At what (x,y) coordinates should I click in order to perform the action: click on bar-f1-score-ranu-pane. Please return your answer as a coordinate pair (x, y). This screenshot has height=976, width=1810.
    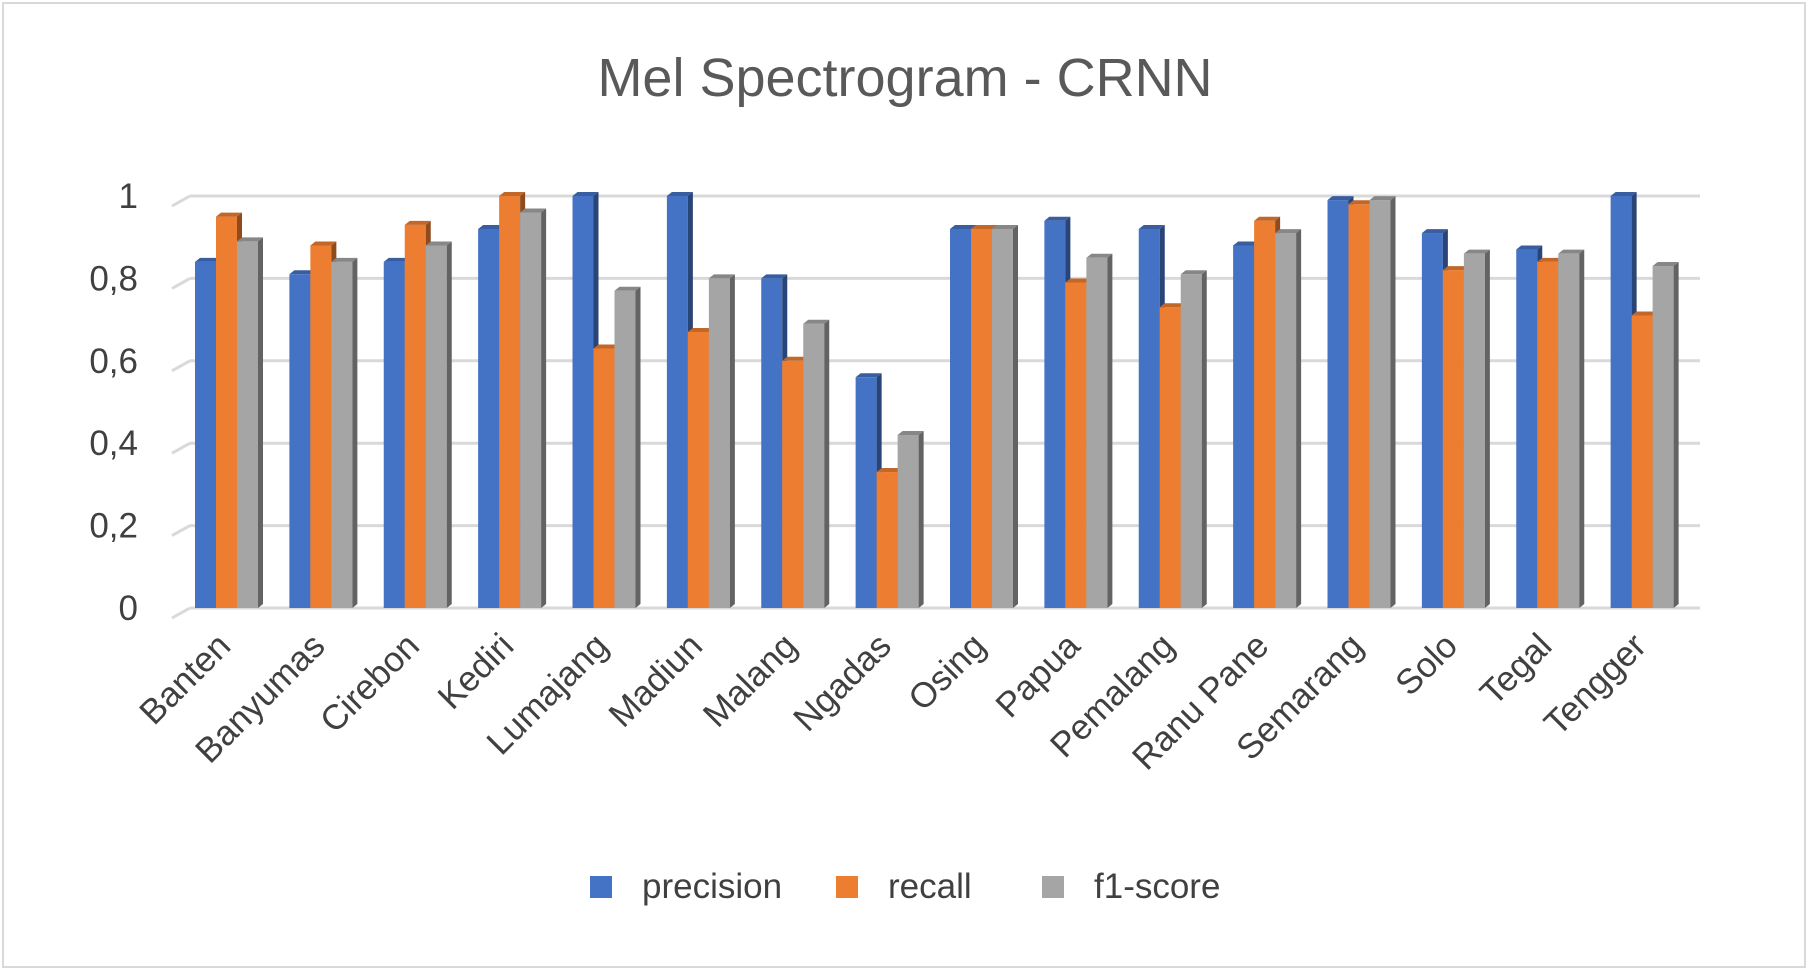
    Looking at the image, I should click on (1288, 418).